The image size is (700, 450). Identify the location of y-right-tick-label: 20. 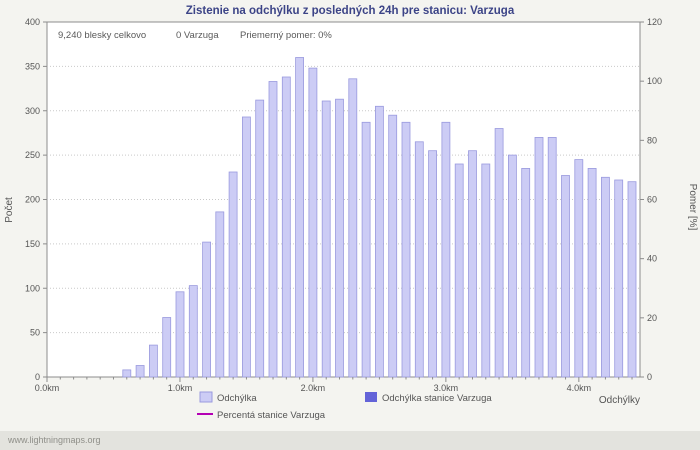
(652, 318).